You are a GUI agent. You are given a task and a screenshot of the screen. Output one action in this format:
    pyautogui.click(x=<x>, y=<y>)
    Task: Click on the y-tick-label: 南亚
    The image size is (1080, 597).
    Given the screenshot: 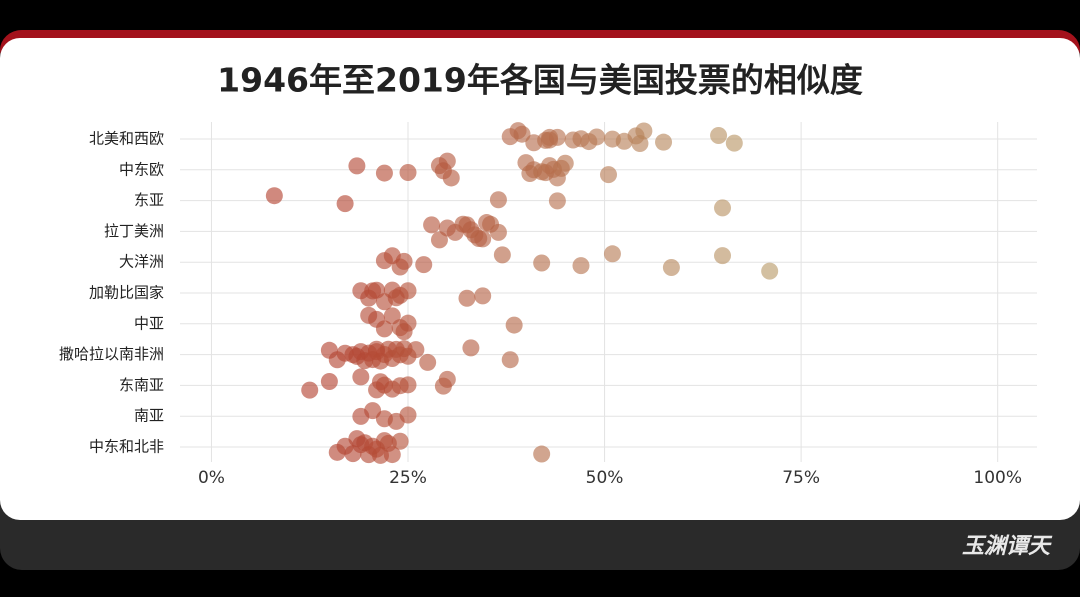 What is the action you would take?
    pyautogui.click(x=149, y=416)
    